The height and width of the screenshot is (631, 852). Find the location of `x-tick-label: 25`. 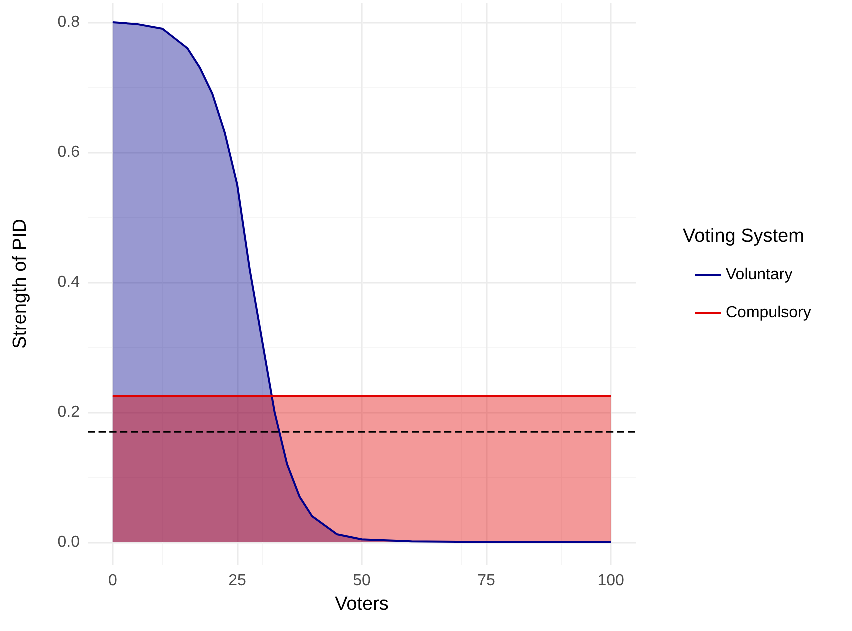

x-tick-label: 25 is located at coordinates (237, 581).